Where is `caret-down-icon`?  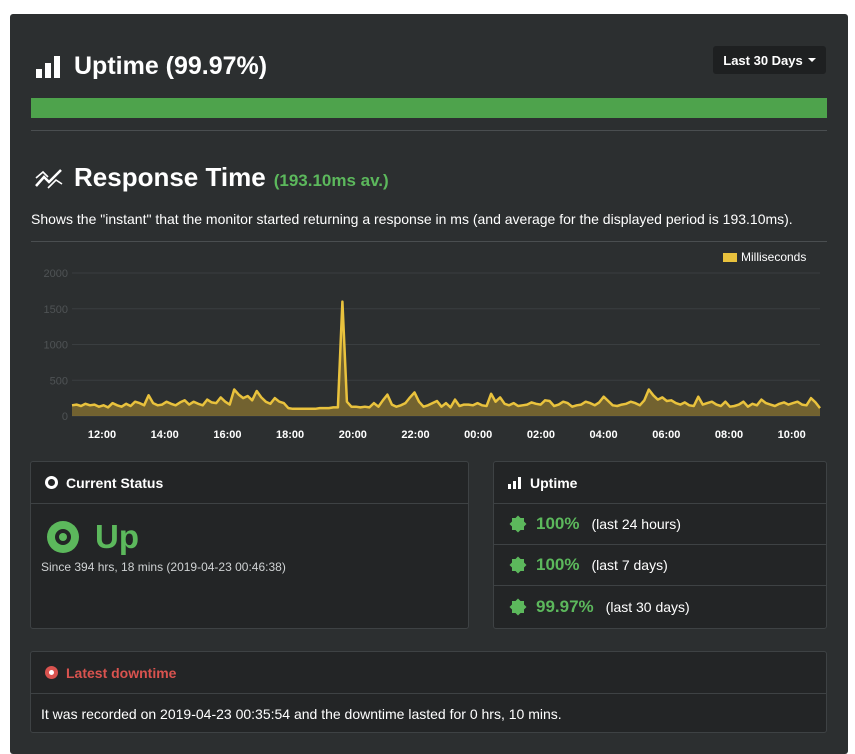 caret-down-icon is located at coordinates (811, 60).